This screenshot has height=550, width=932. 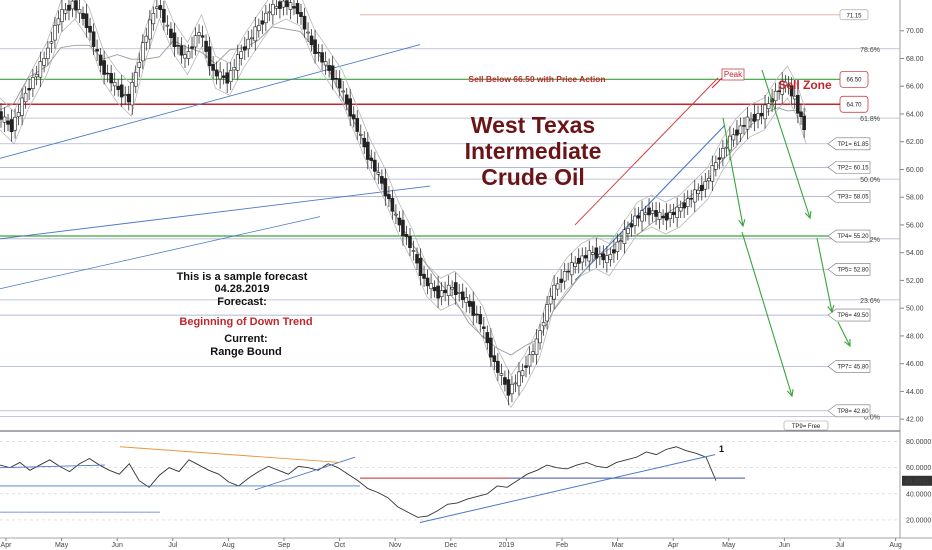 I want to click on chart-title-line: West Texas, so click(x=533, y=125).